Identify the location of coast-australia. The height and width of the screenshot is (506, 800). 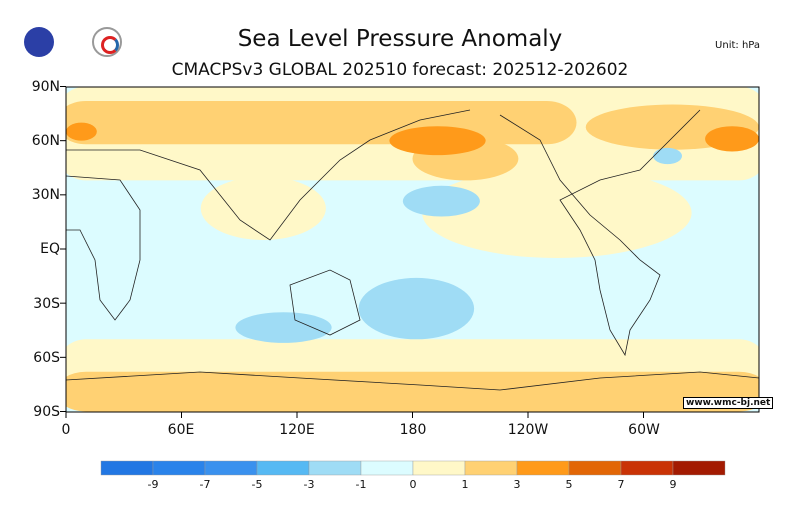
(325, 302).